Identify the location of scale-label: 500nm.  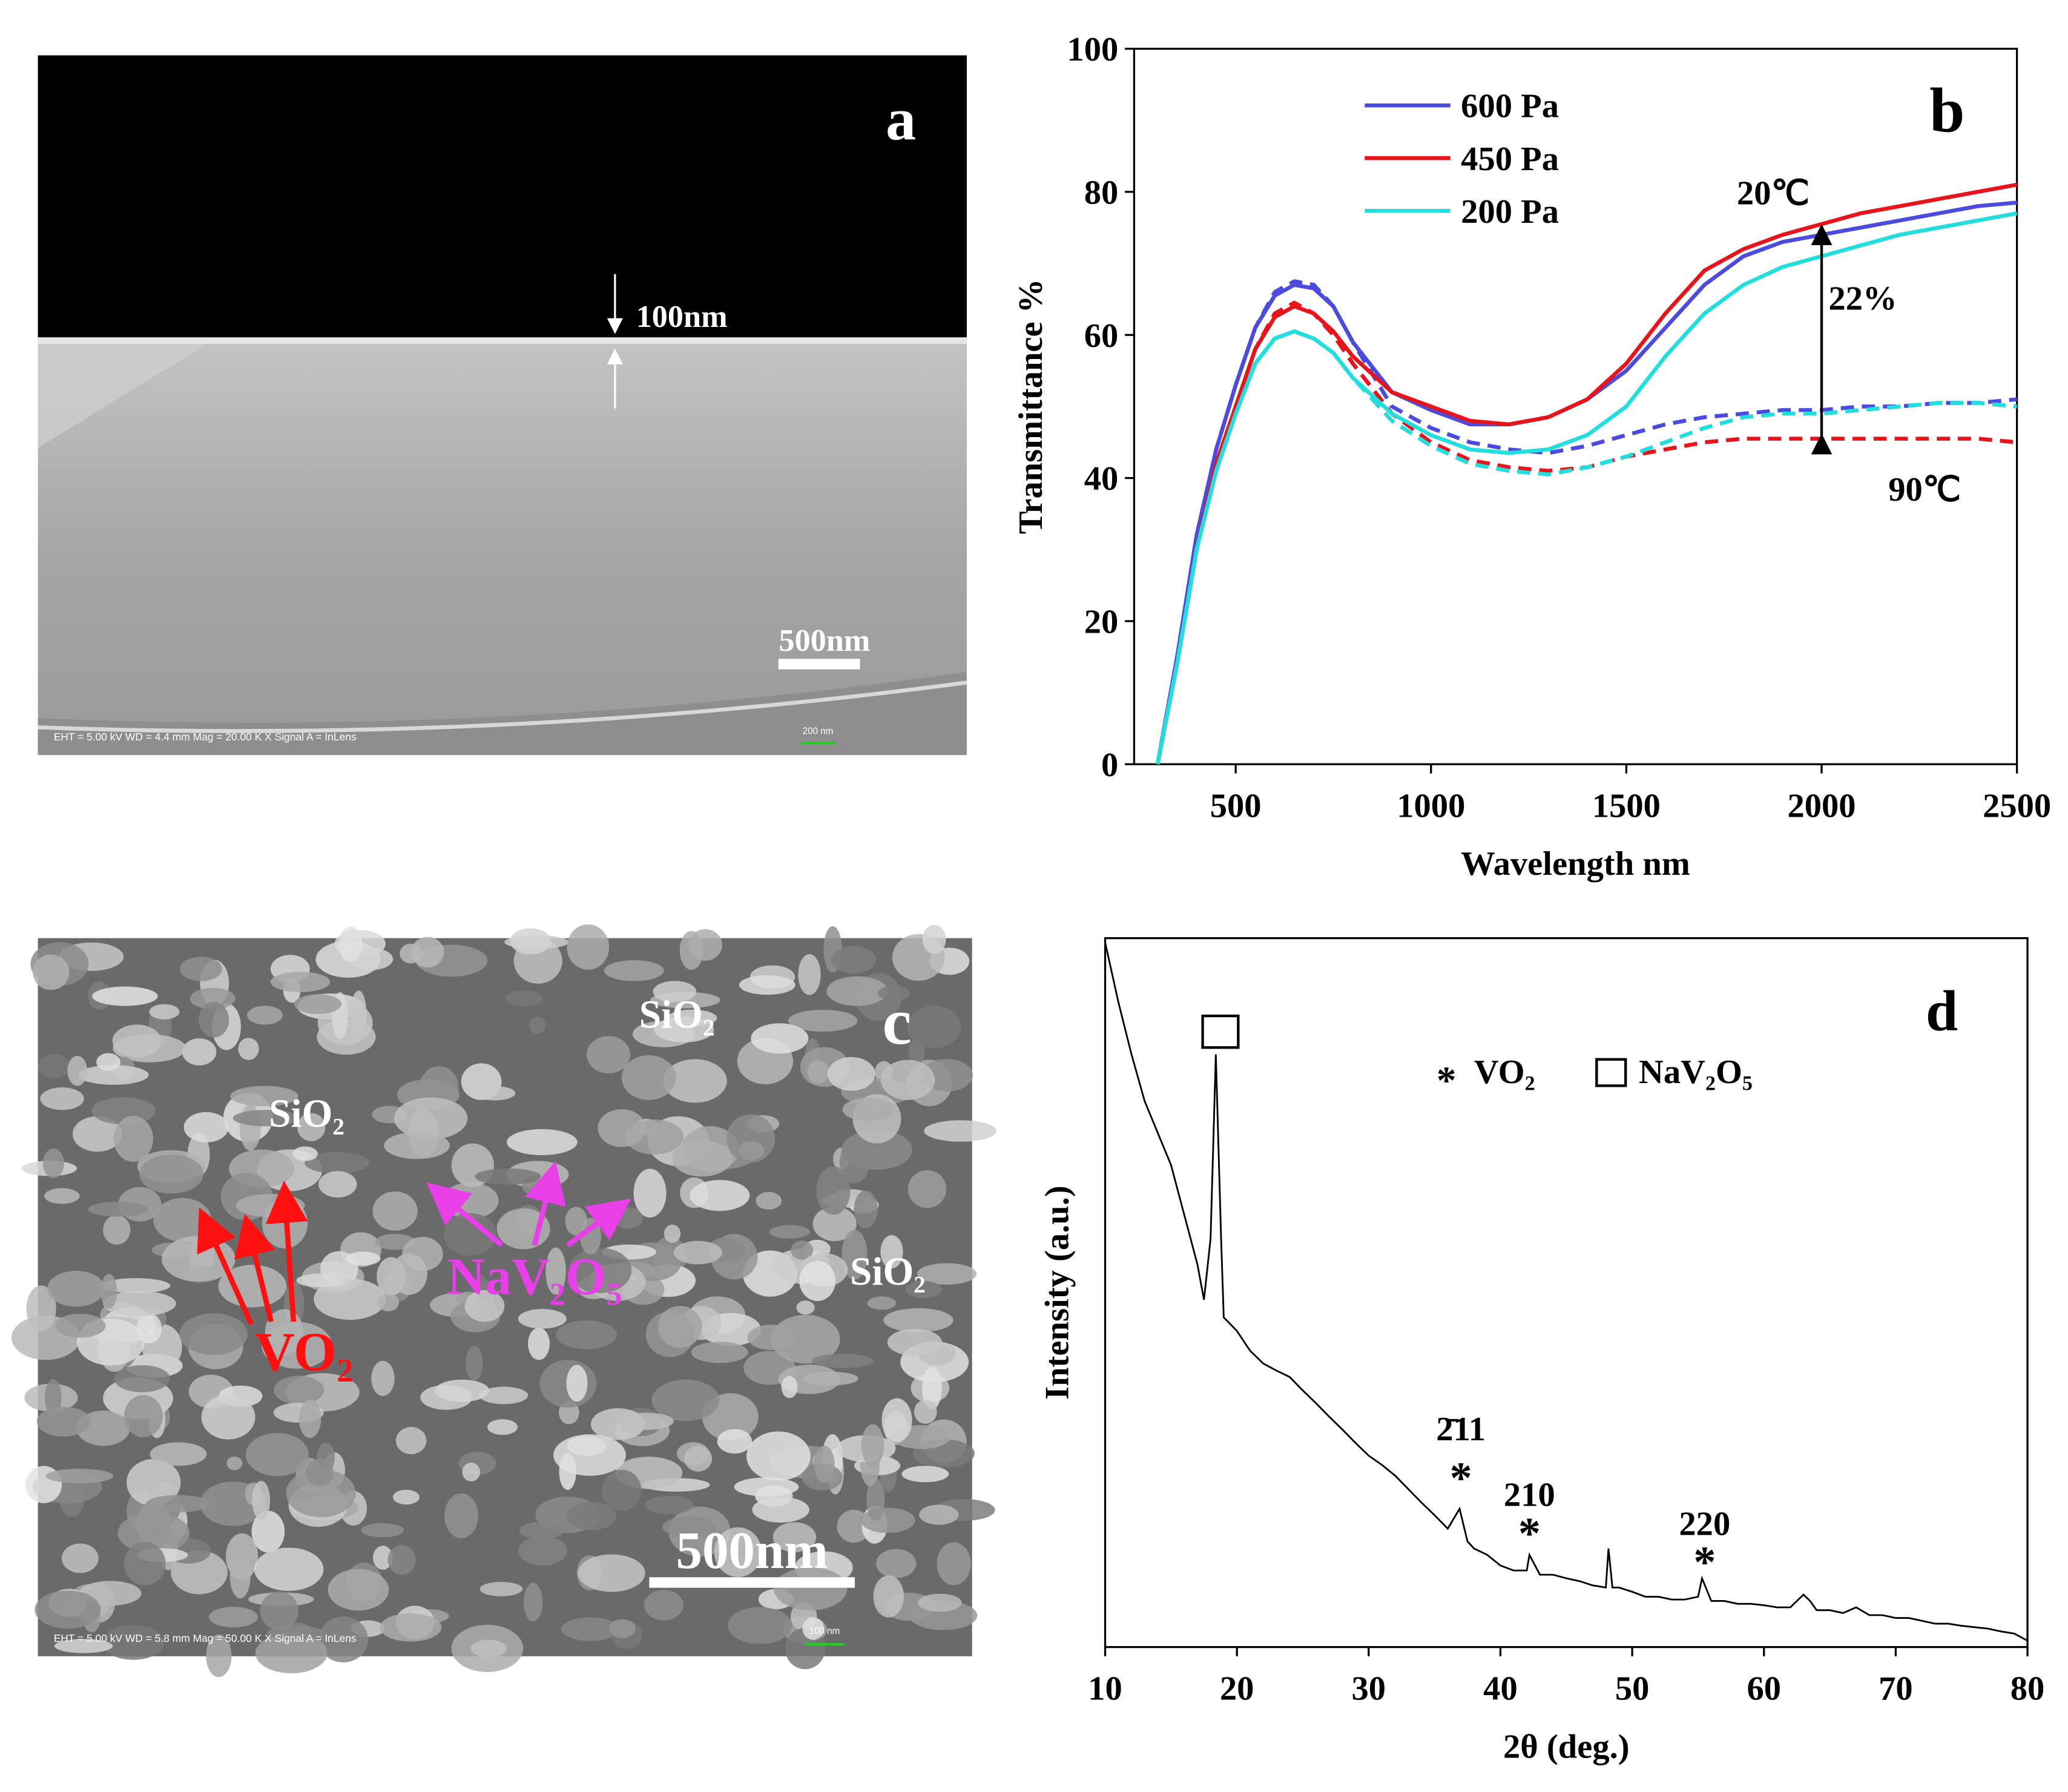
(825, 640).